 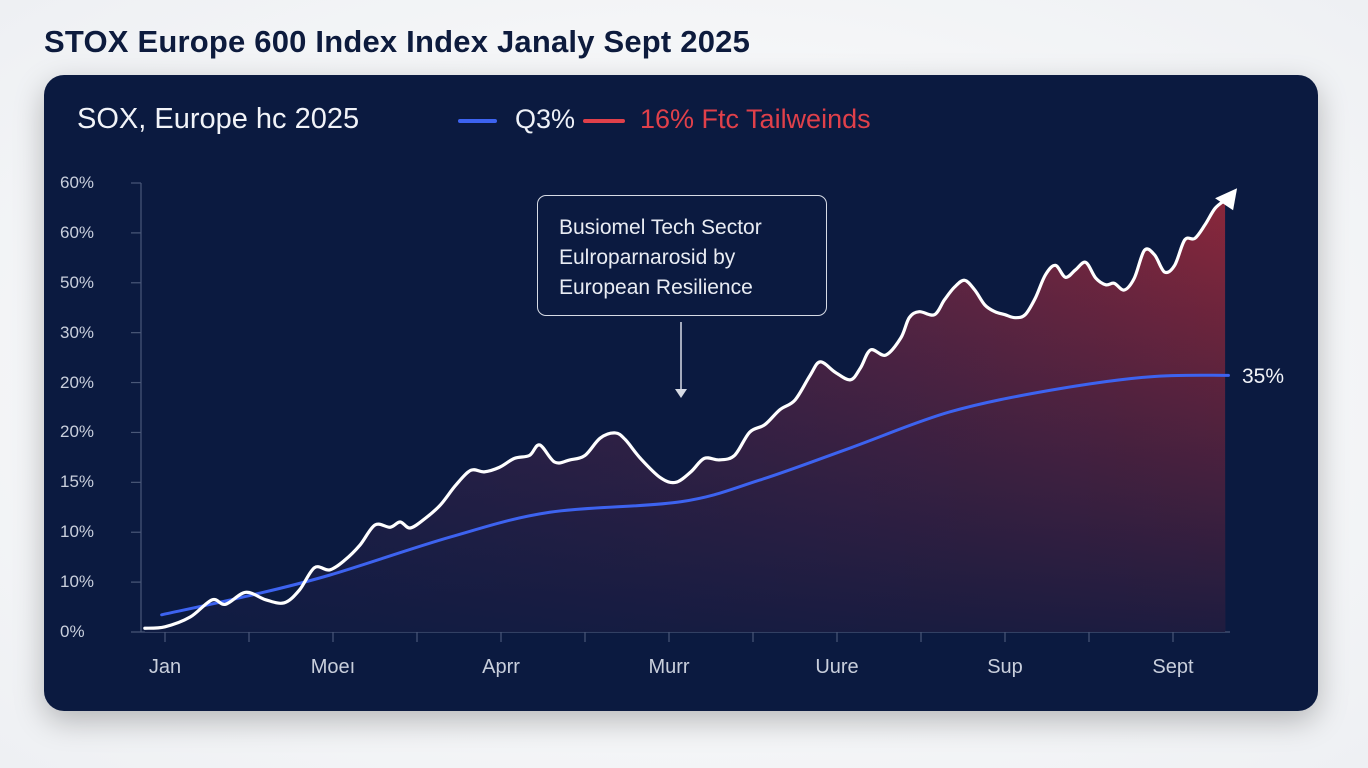 I want to click on y-tick-label: 50%, so click(x=77, y=282).